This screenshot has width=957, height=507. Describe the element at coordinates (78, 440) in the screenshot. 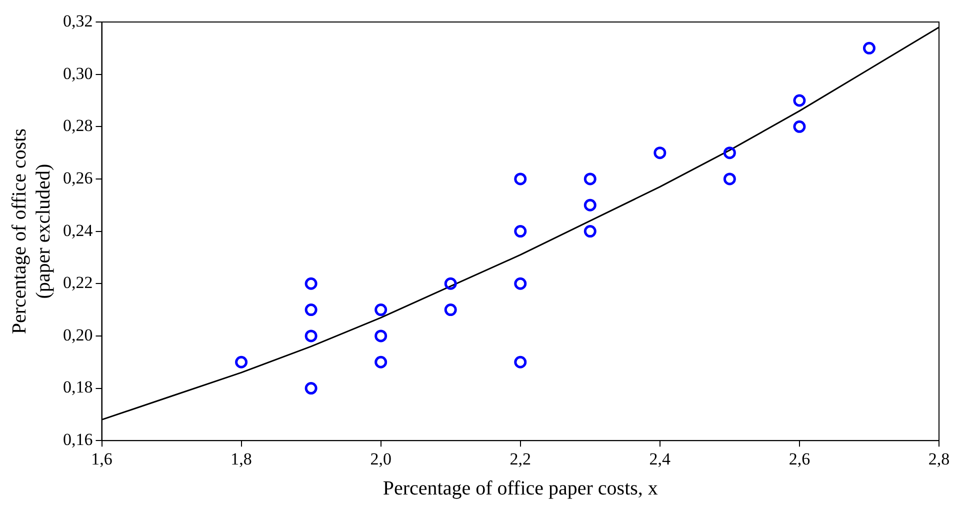

I see `y-tick-label: 0,16` at that location.